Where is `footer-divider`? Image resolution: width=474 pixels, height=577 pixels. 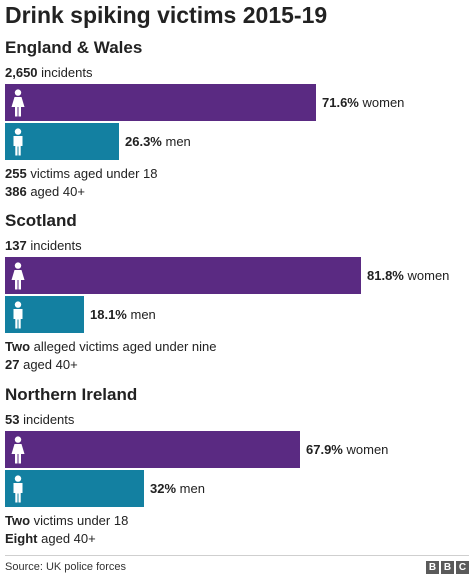
footer-divider is located at coordinates (237, 555).